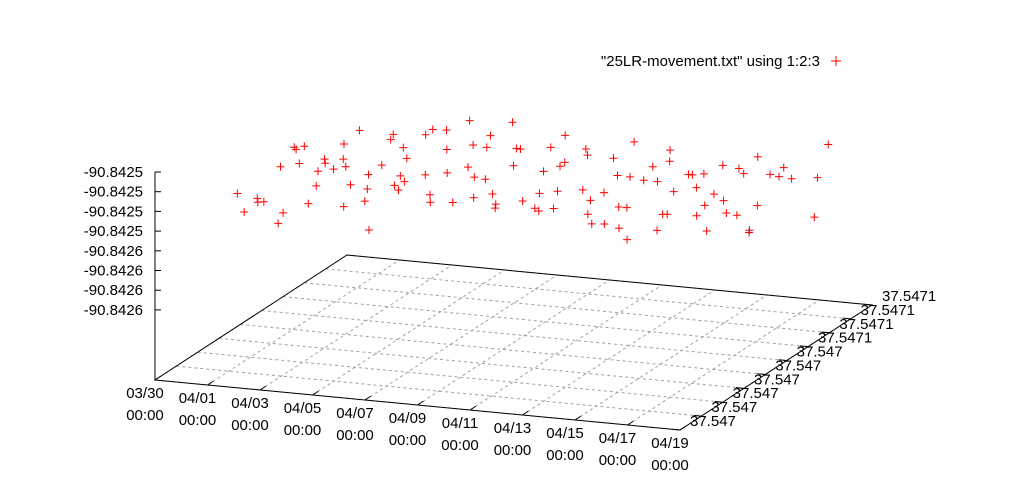 The height and width of the screenshot is (500, 1024). What do you see at coordinates (513, 428) in the screenshot?
I see `x-tick-label-date: 04/13` at bounding box center [513, 428].